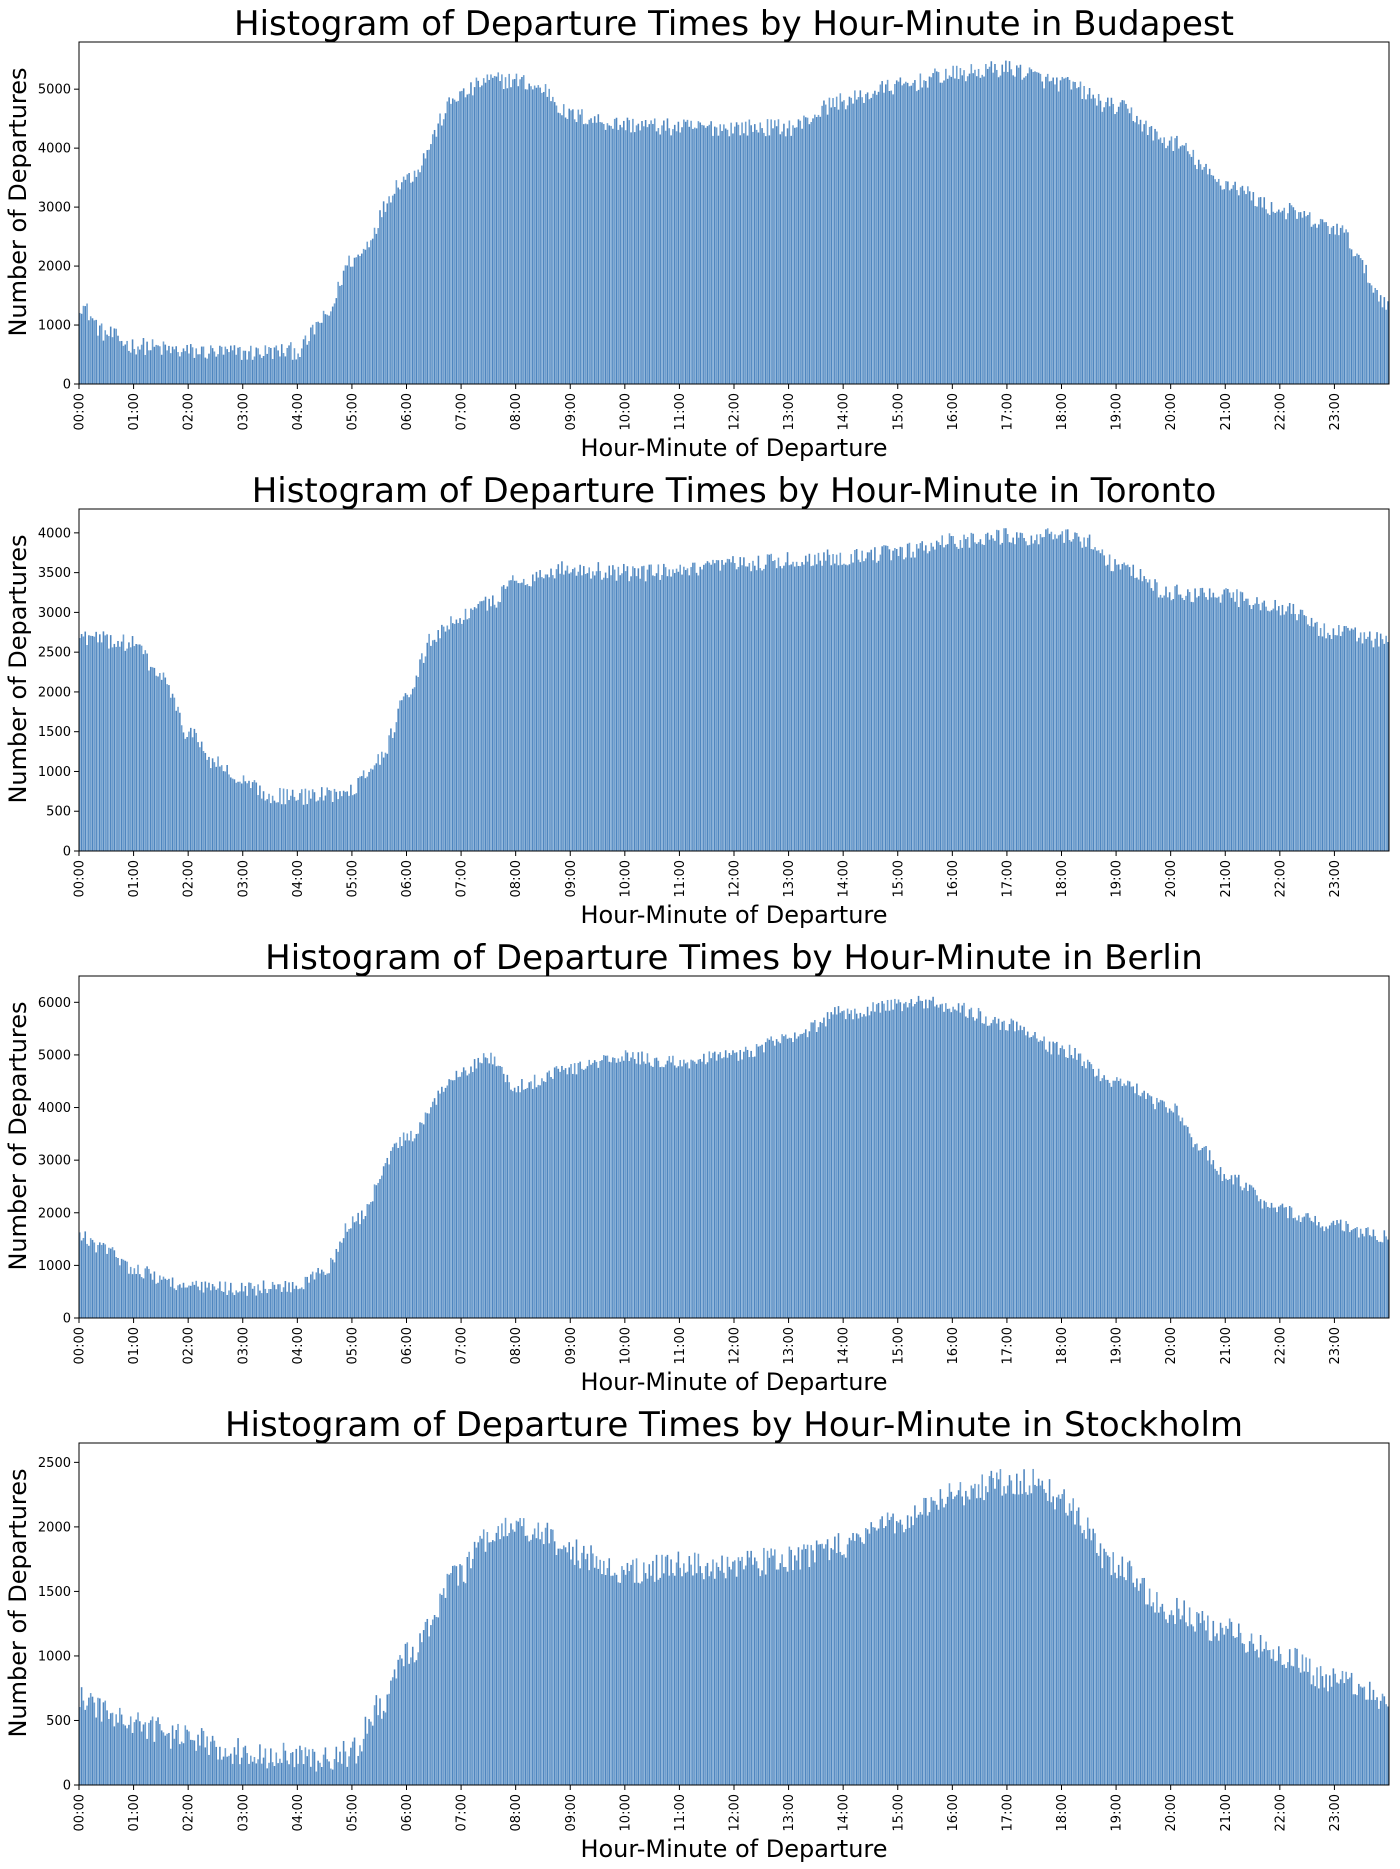  I want to click on y-tick-label: 3000, so click(54, 1161).